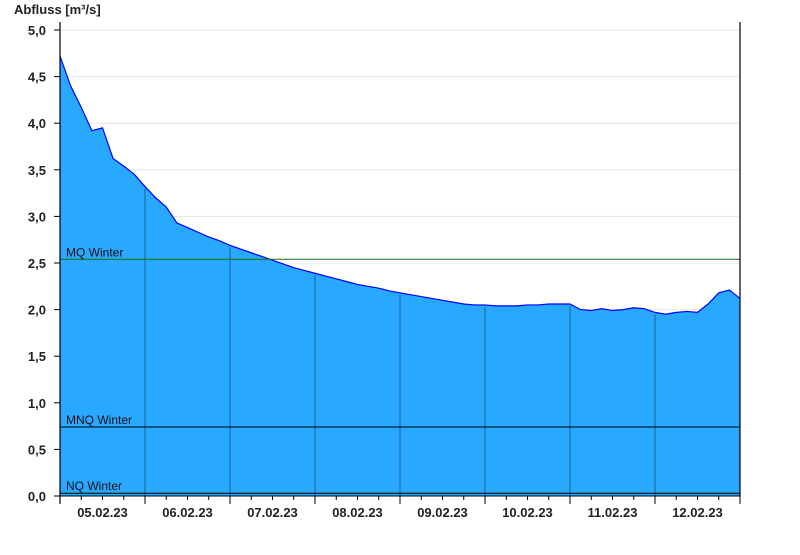 This screenshot has height=555, width=800. Describe the element at coordinates (37, 403) in the screenshot. I see `y-tick-label: 1,0` at that location.